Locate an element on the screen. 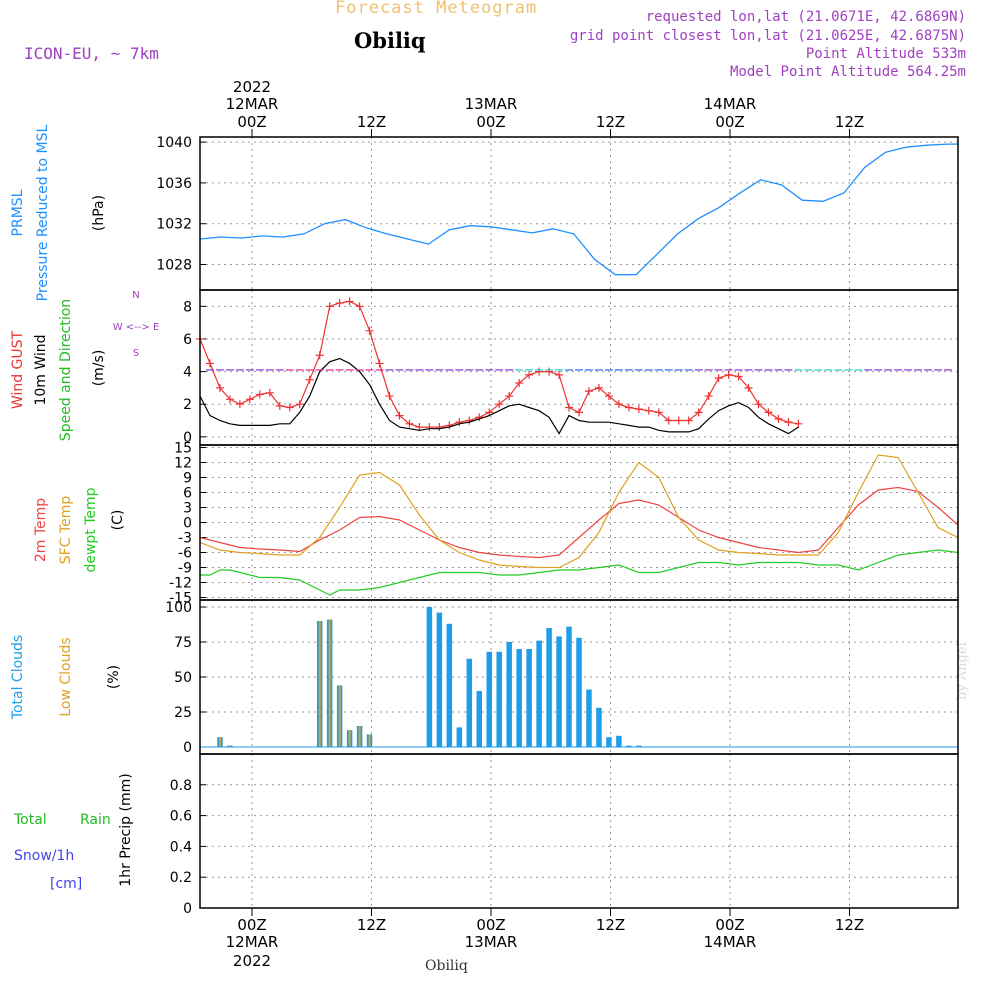 This screenshot has height=1000, width=1000. temp-ytick: -3 is located at coordinates (185, 539).